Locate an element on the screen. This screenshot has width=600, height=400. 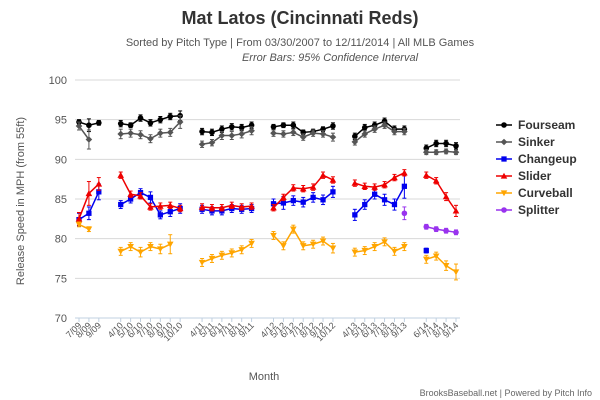
y-tick-label: 70 is located at coordinates (61, 319).